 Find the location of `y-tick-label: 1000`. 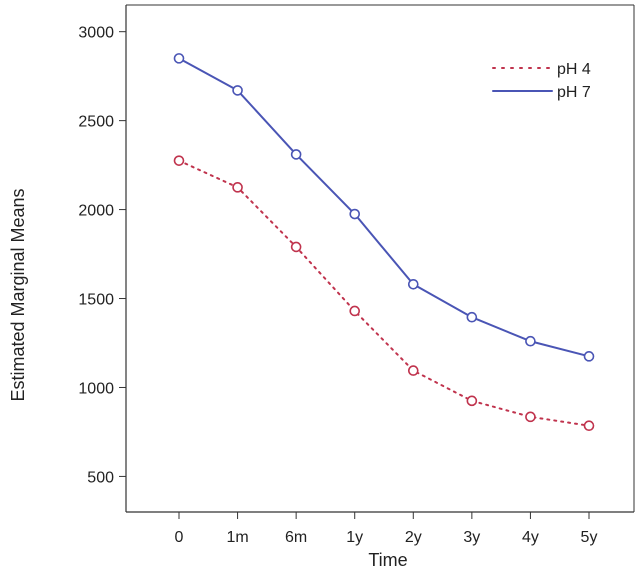

y-tick-label: 1000 is located at coordinates (96, 388).